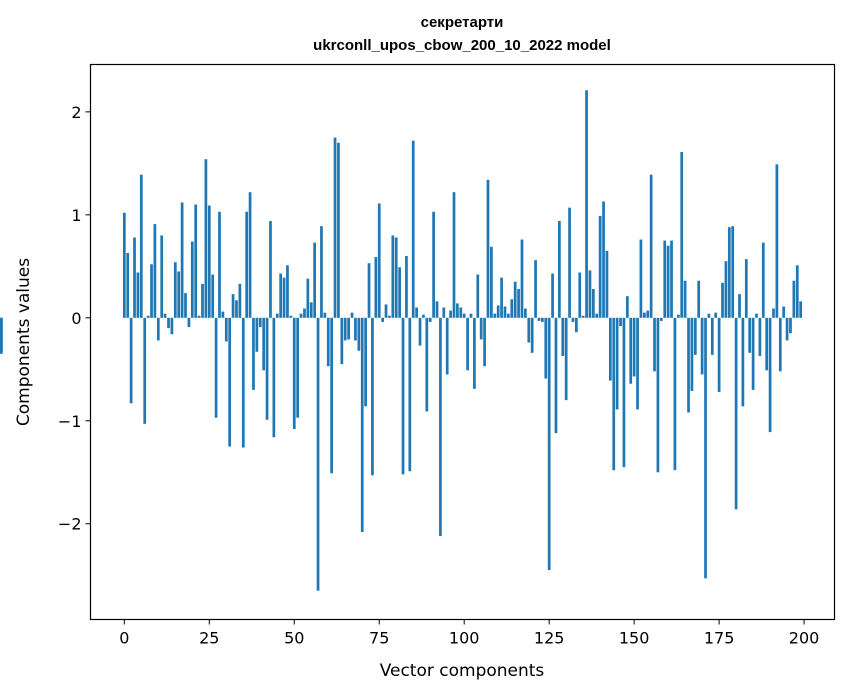  What do you see at coordinates (76, 112) in the screenshot?
I see `y-tick-label: 2` at bounding box center [76, 112].